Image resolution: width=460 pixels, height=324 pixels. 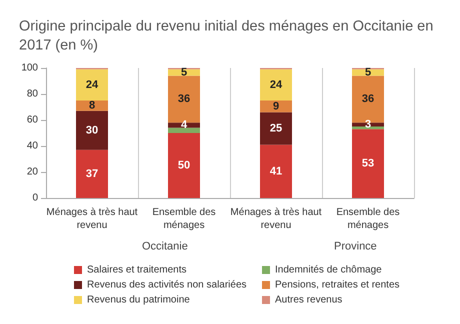 What do you see at coordinates (184, 125) in the screenshot?
I see `data-label: 4` at bounding box center [184, 125].